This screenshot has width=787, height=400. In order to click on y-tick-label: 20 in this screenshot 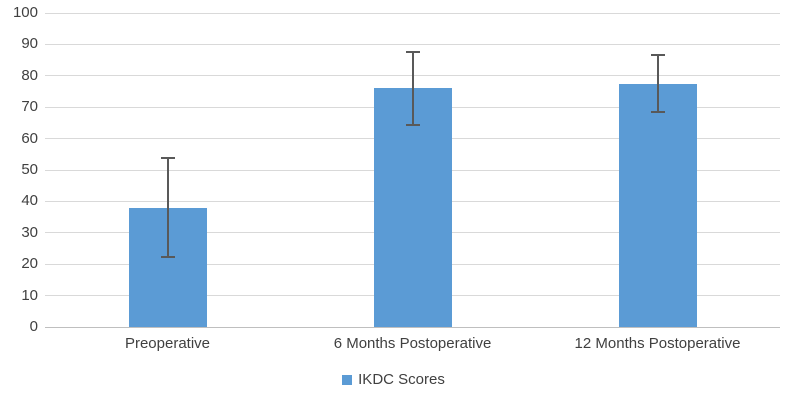, I will do `click(29, 264)`.